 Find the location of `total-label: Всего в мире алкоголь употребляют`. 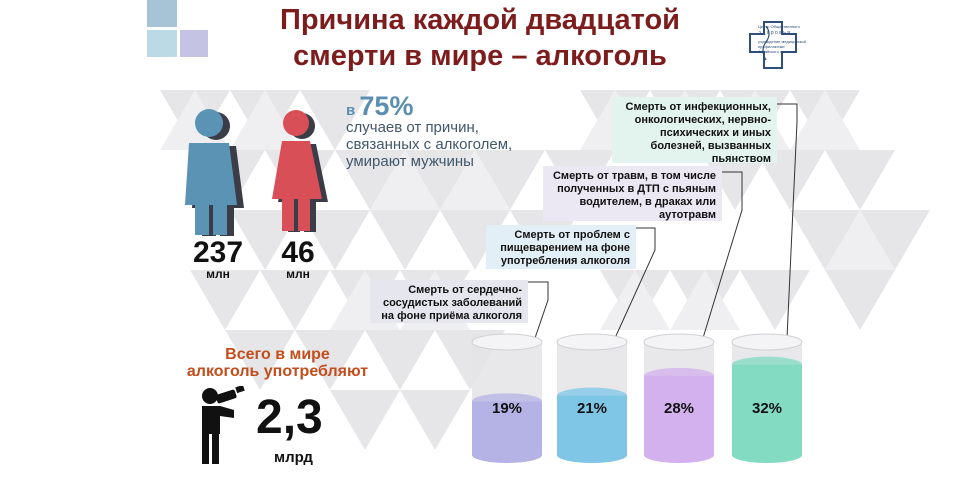

total-label: Всего в мире алкоголь употребляют is located at coordinates (277, 363).